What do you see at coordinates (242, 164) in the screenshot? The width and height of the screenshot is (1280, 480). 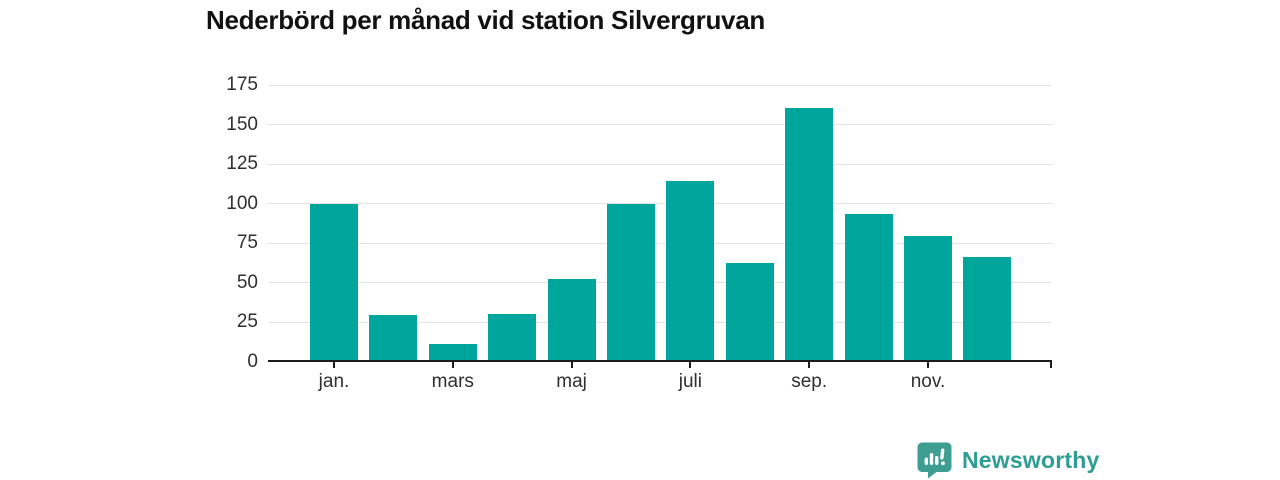 I see `y-tick-label-125: 125` at bounding box center [242, 164].